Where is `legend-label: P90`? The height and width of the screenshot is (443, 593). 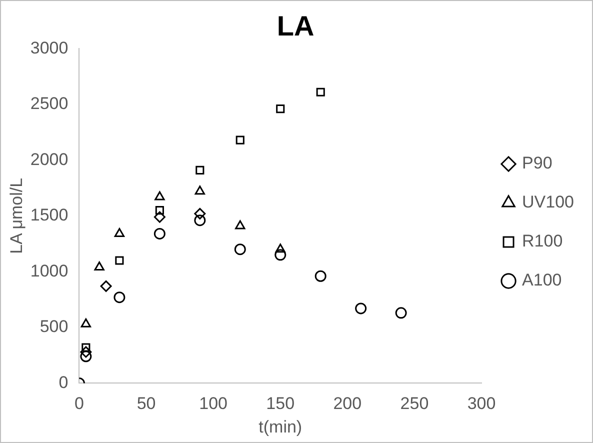
legend-label: P90 is located at coordinates (537, 163).